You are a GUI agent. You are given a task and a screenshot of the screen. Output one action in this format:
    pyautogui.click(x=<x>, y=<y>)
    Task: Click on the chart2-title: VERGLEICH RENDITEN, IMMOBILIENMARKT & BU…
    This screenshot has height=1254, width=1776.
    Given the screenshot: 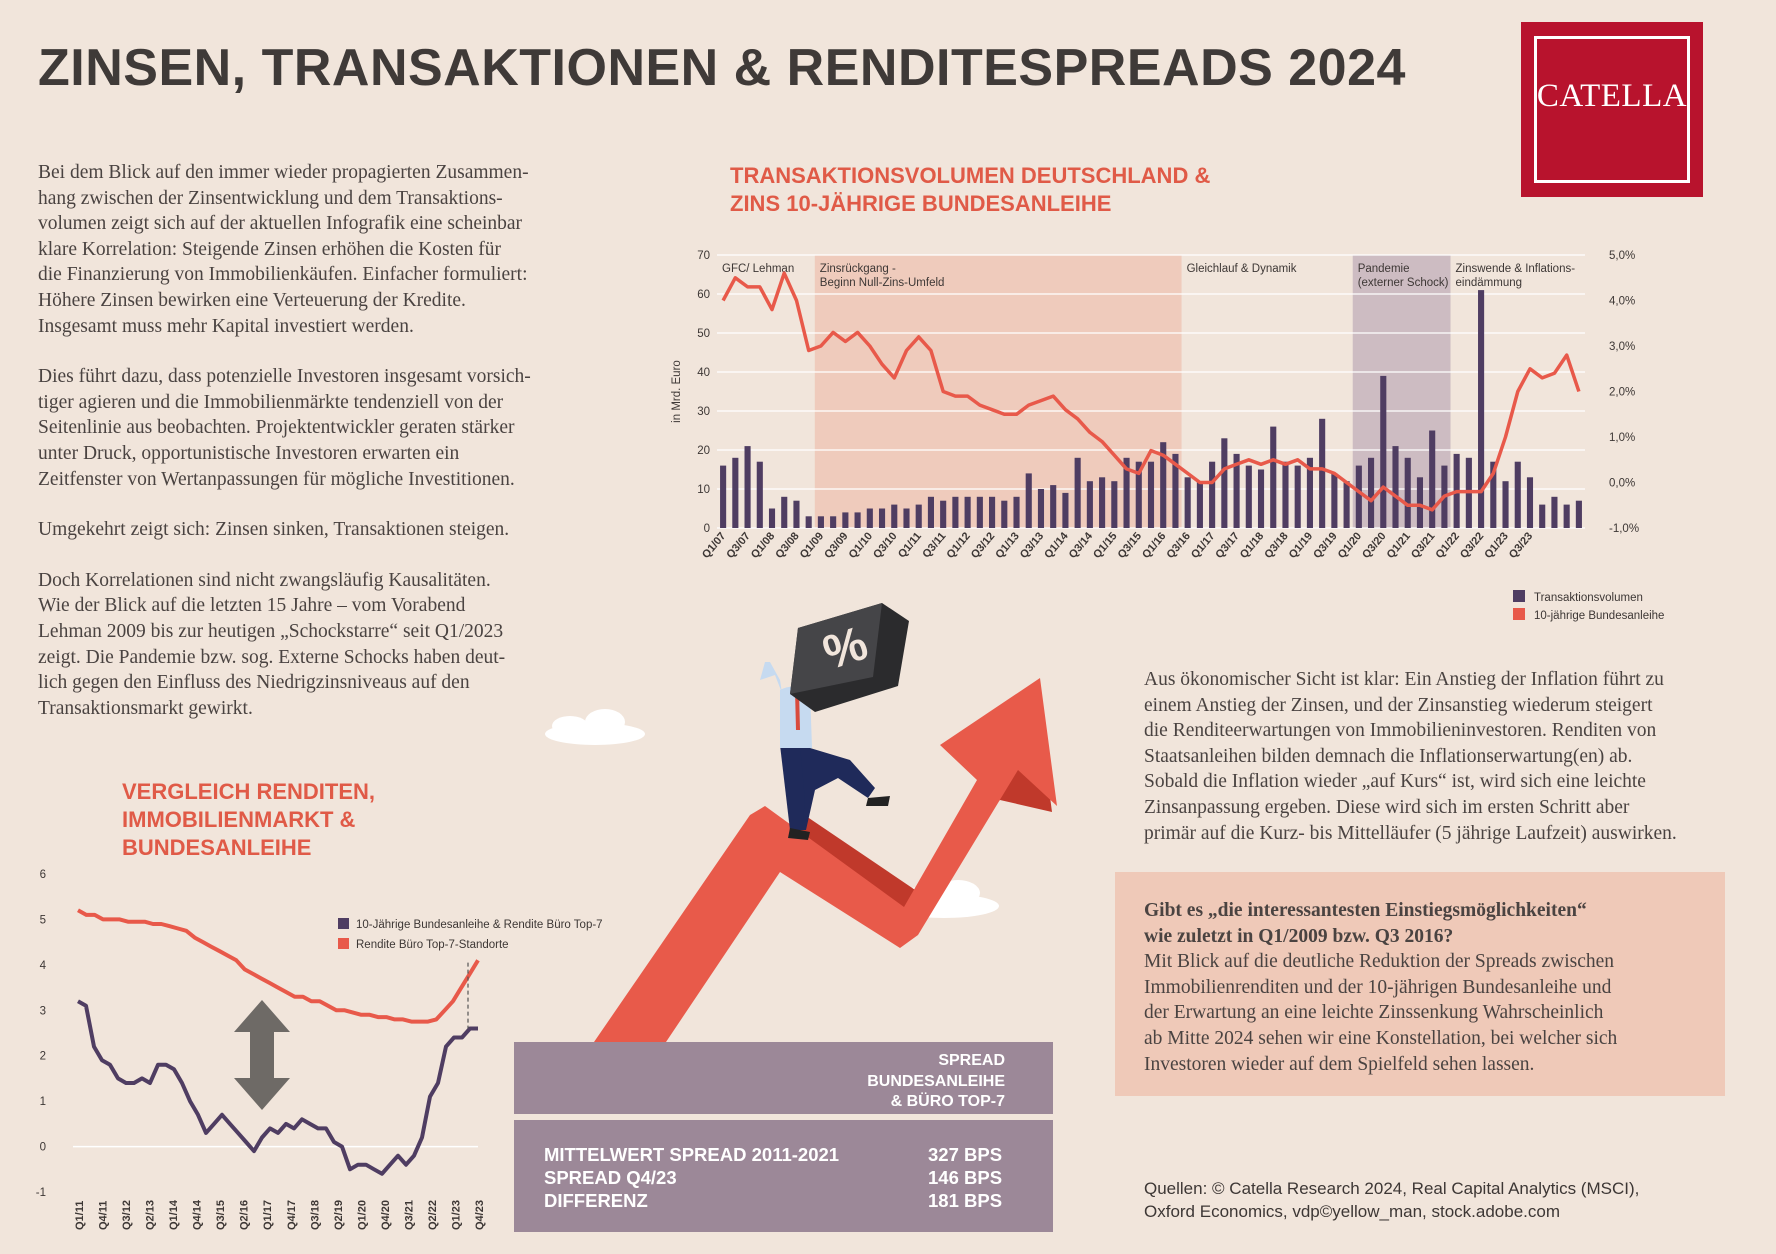 What is the action you would take?
    pyautogui.click(x=248, y=820)
    